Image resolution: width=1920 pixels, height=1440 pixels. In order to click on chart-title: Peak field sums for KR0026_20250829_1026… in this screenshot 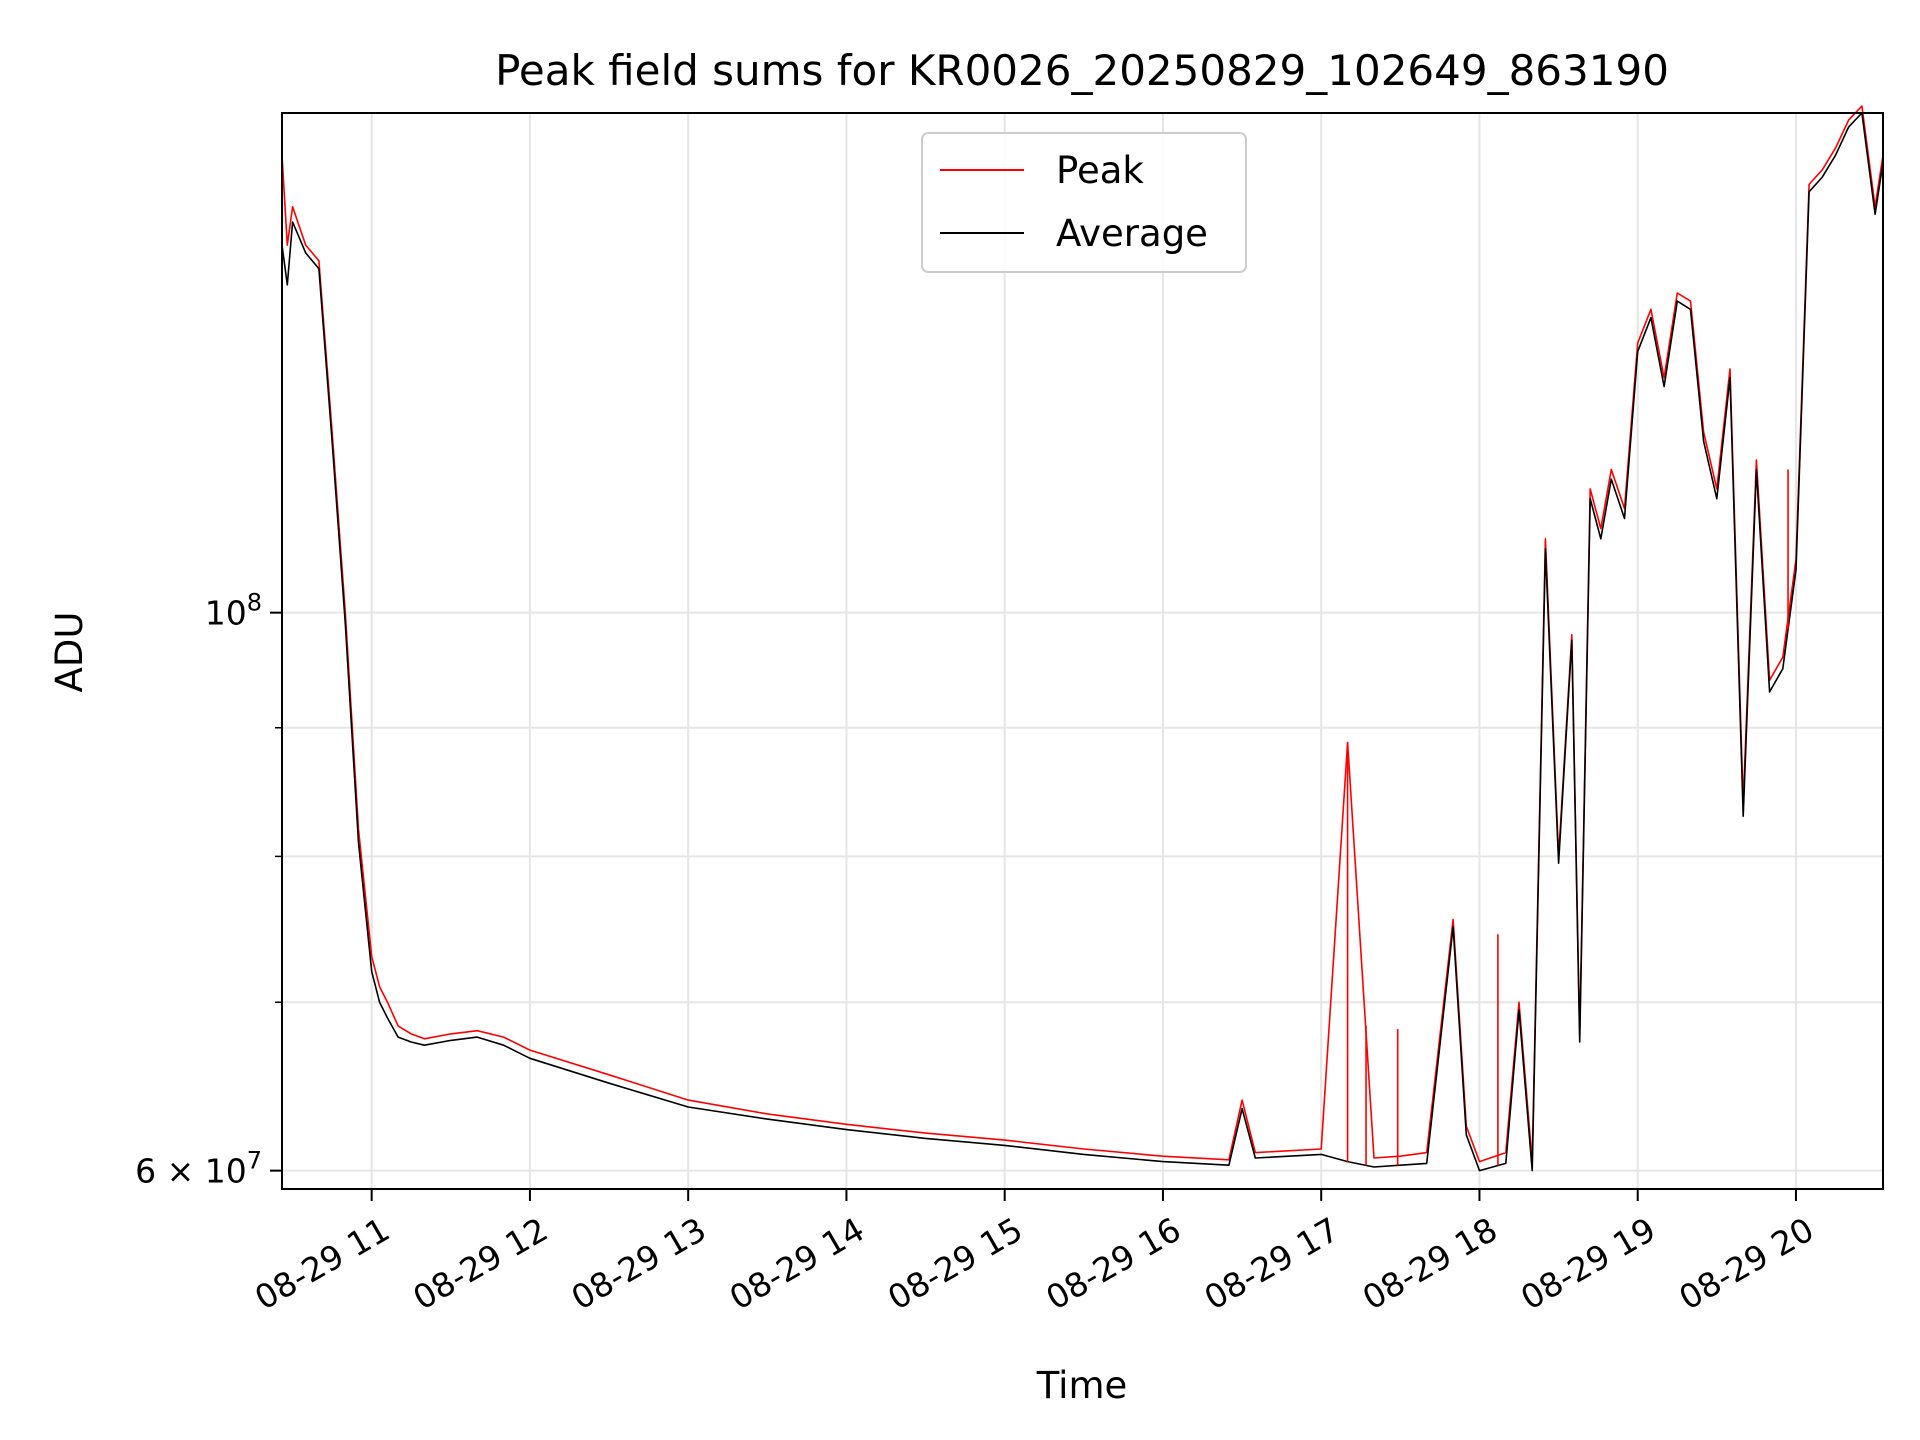, I will do `click(1082, 70)`.